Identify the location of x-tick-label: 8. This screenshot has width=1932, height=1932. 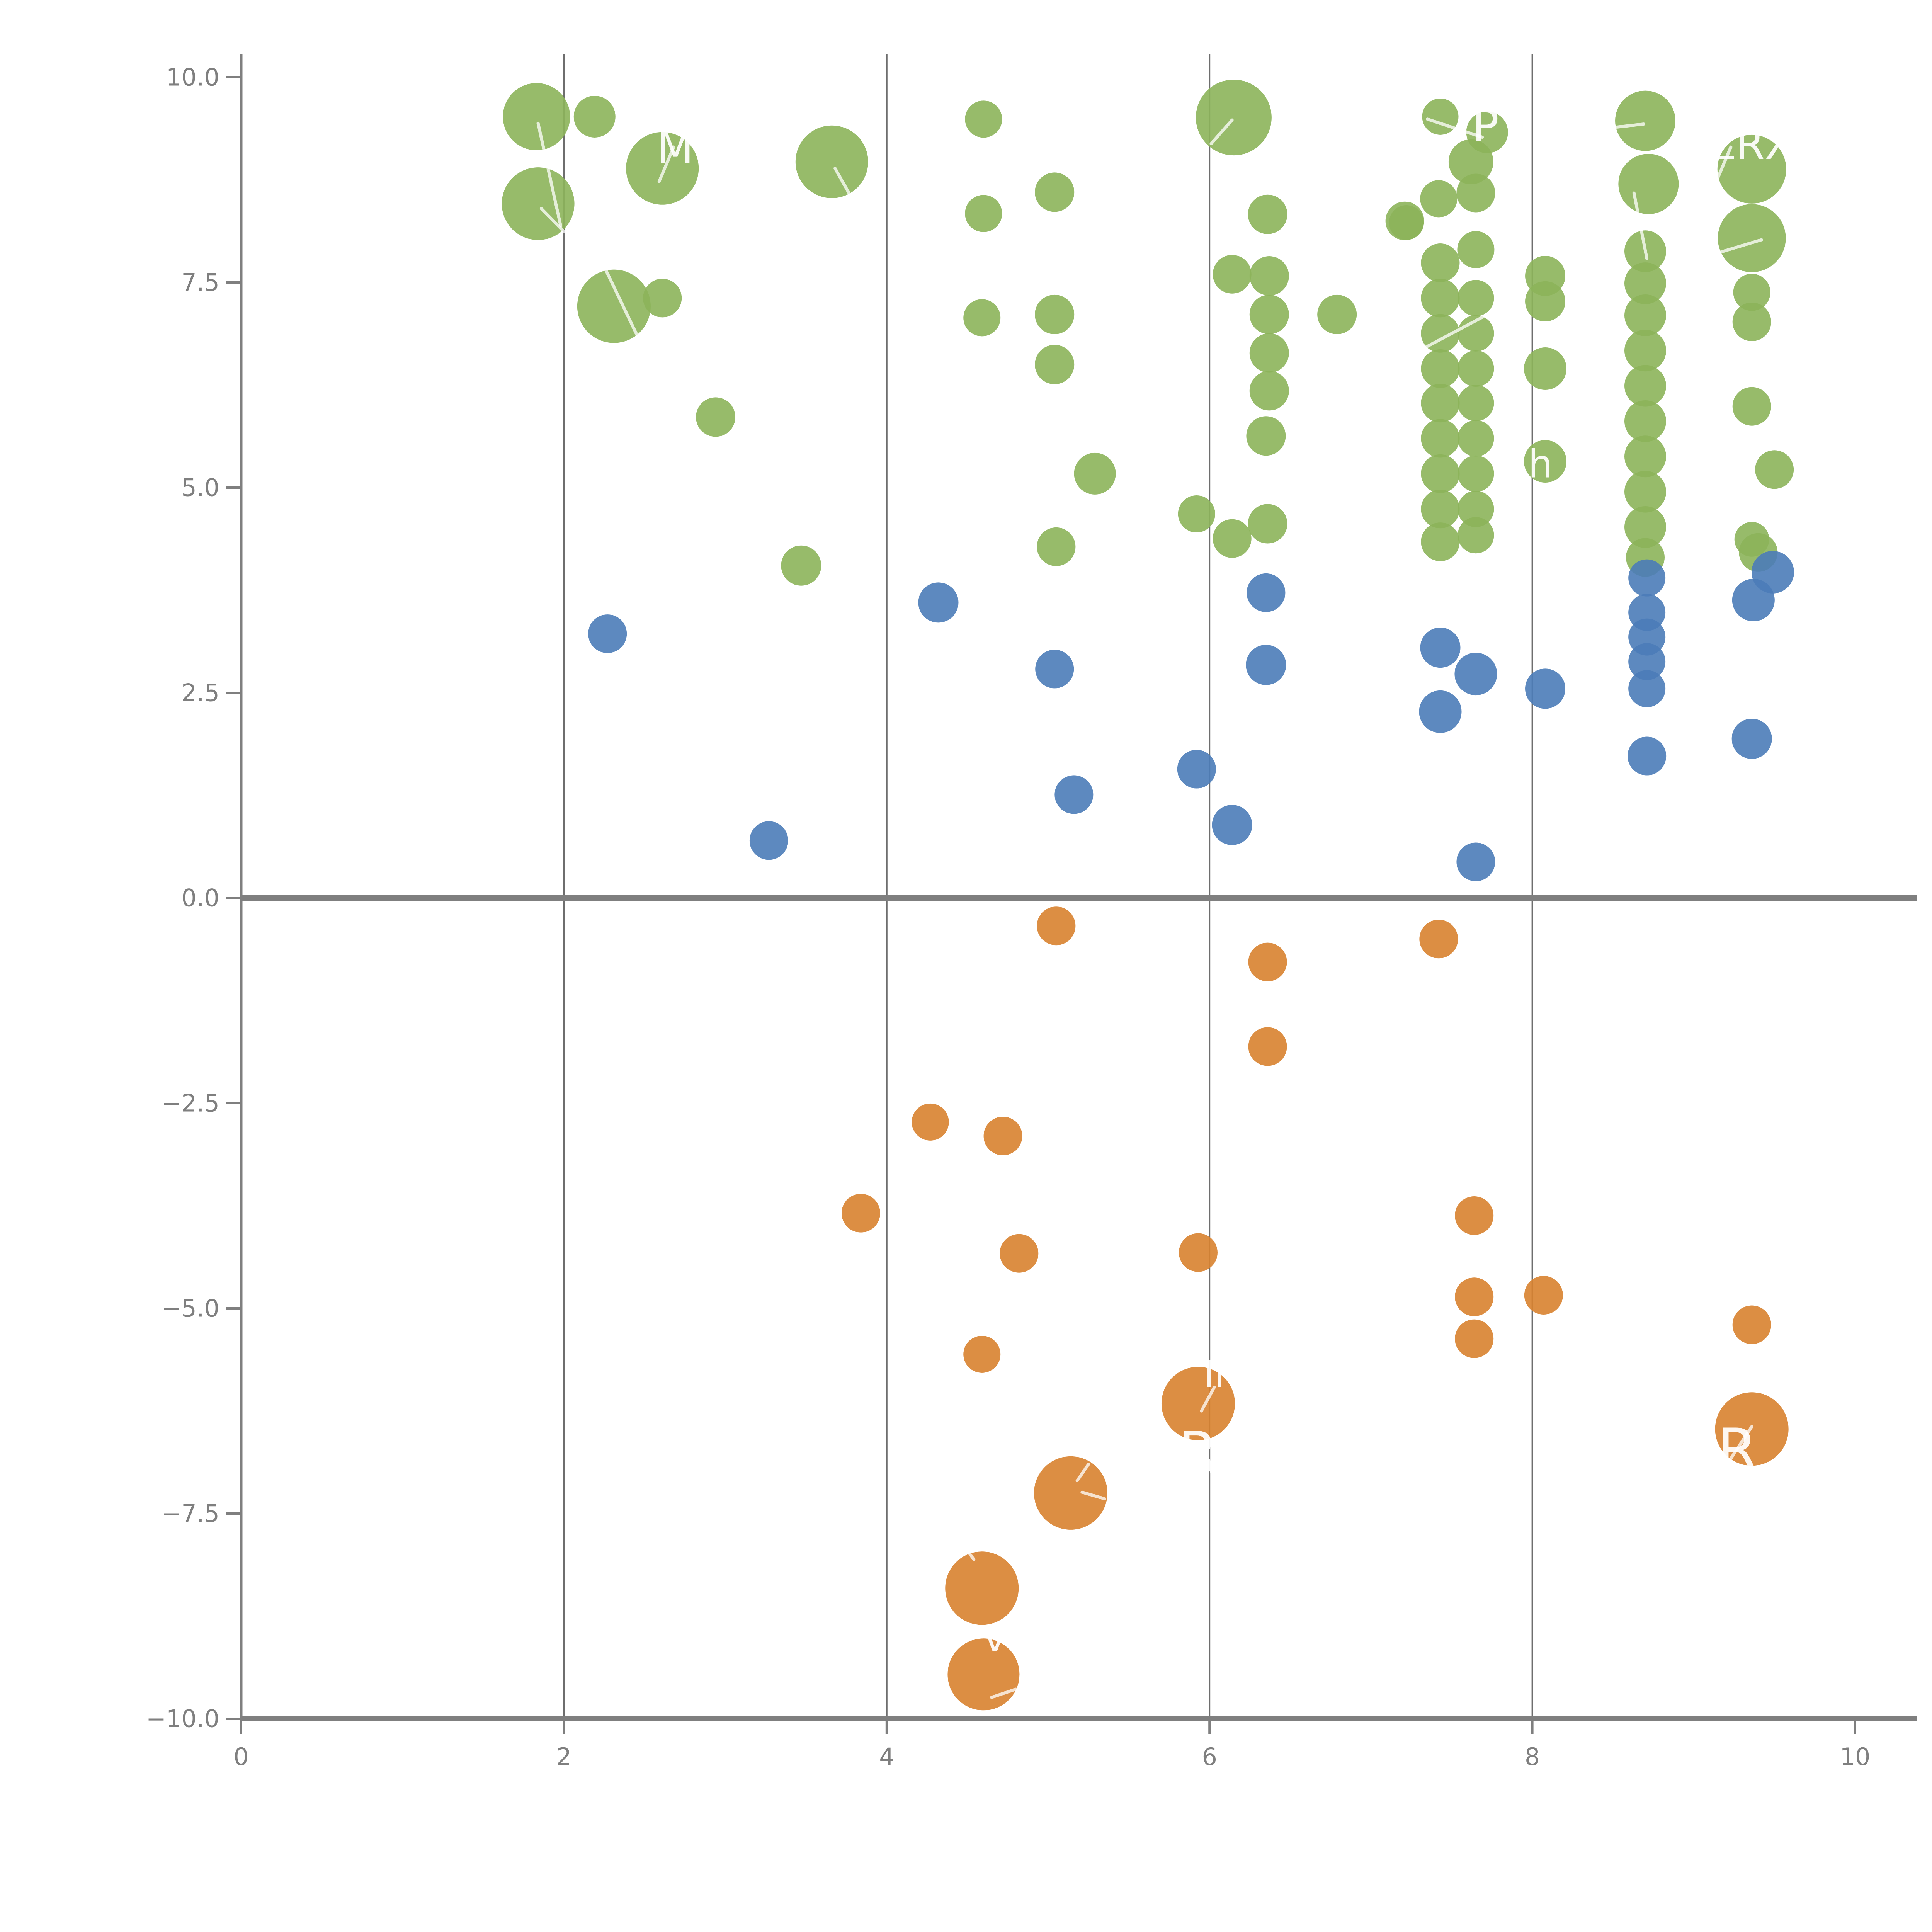
(1532, 1757).